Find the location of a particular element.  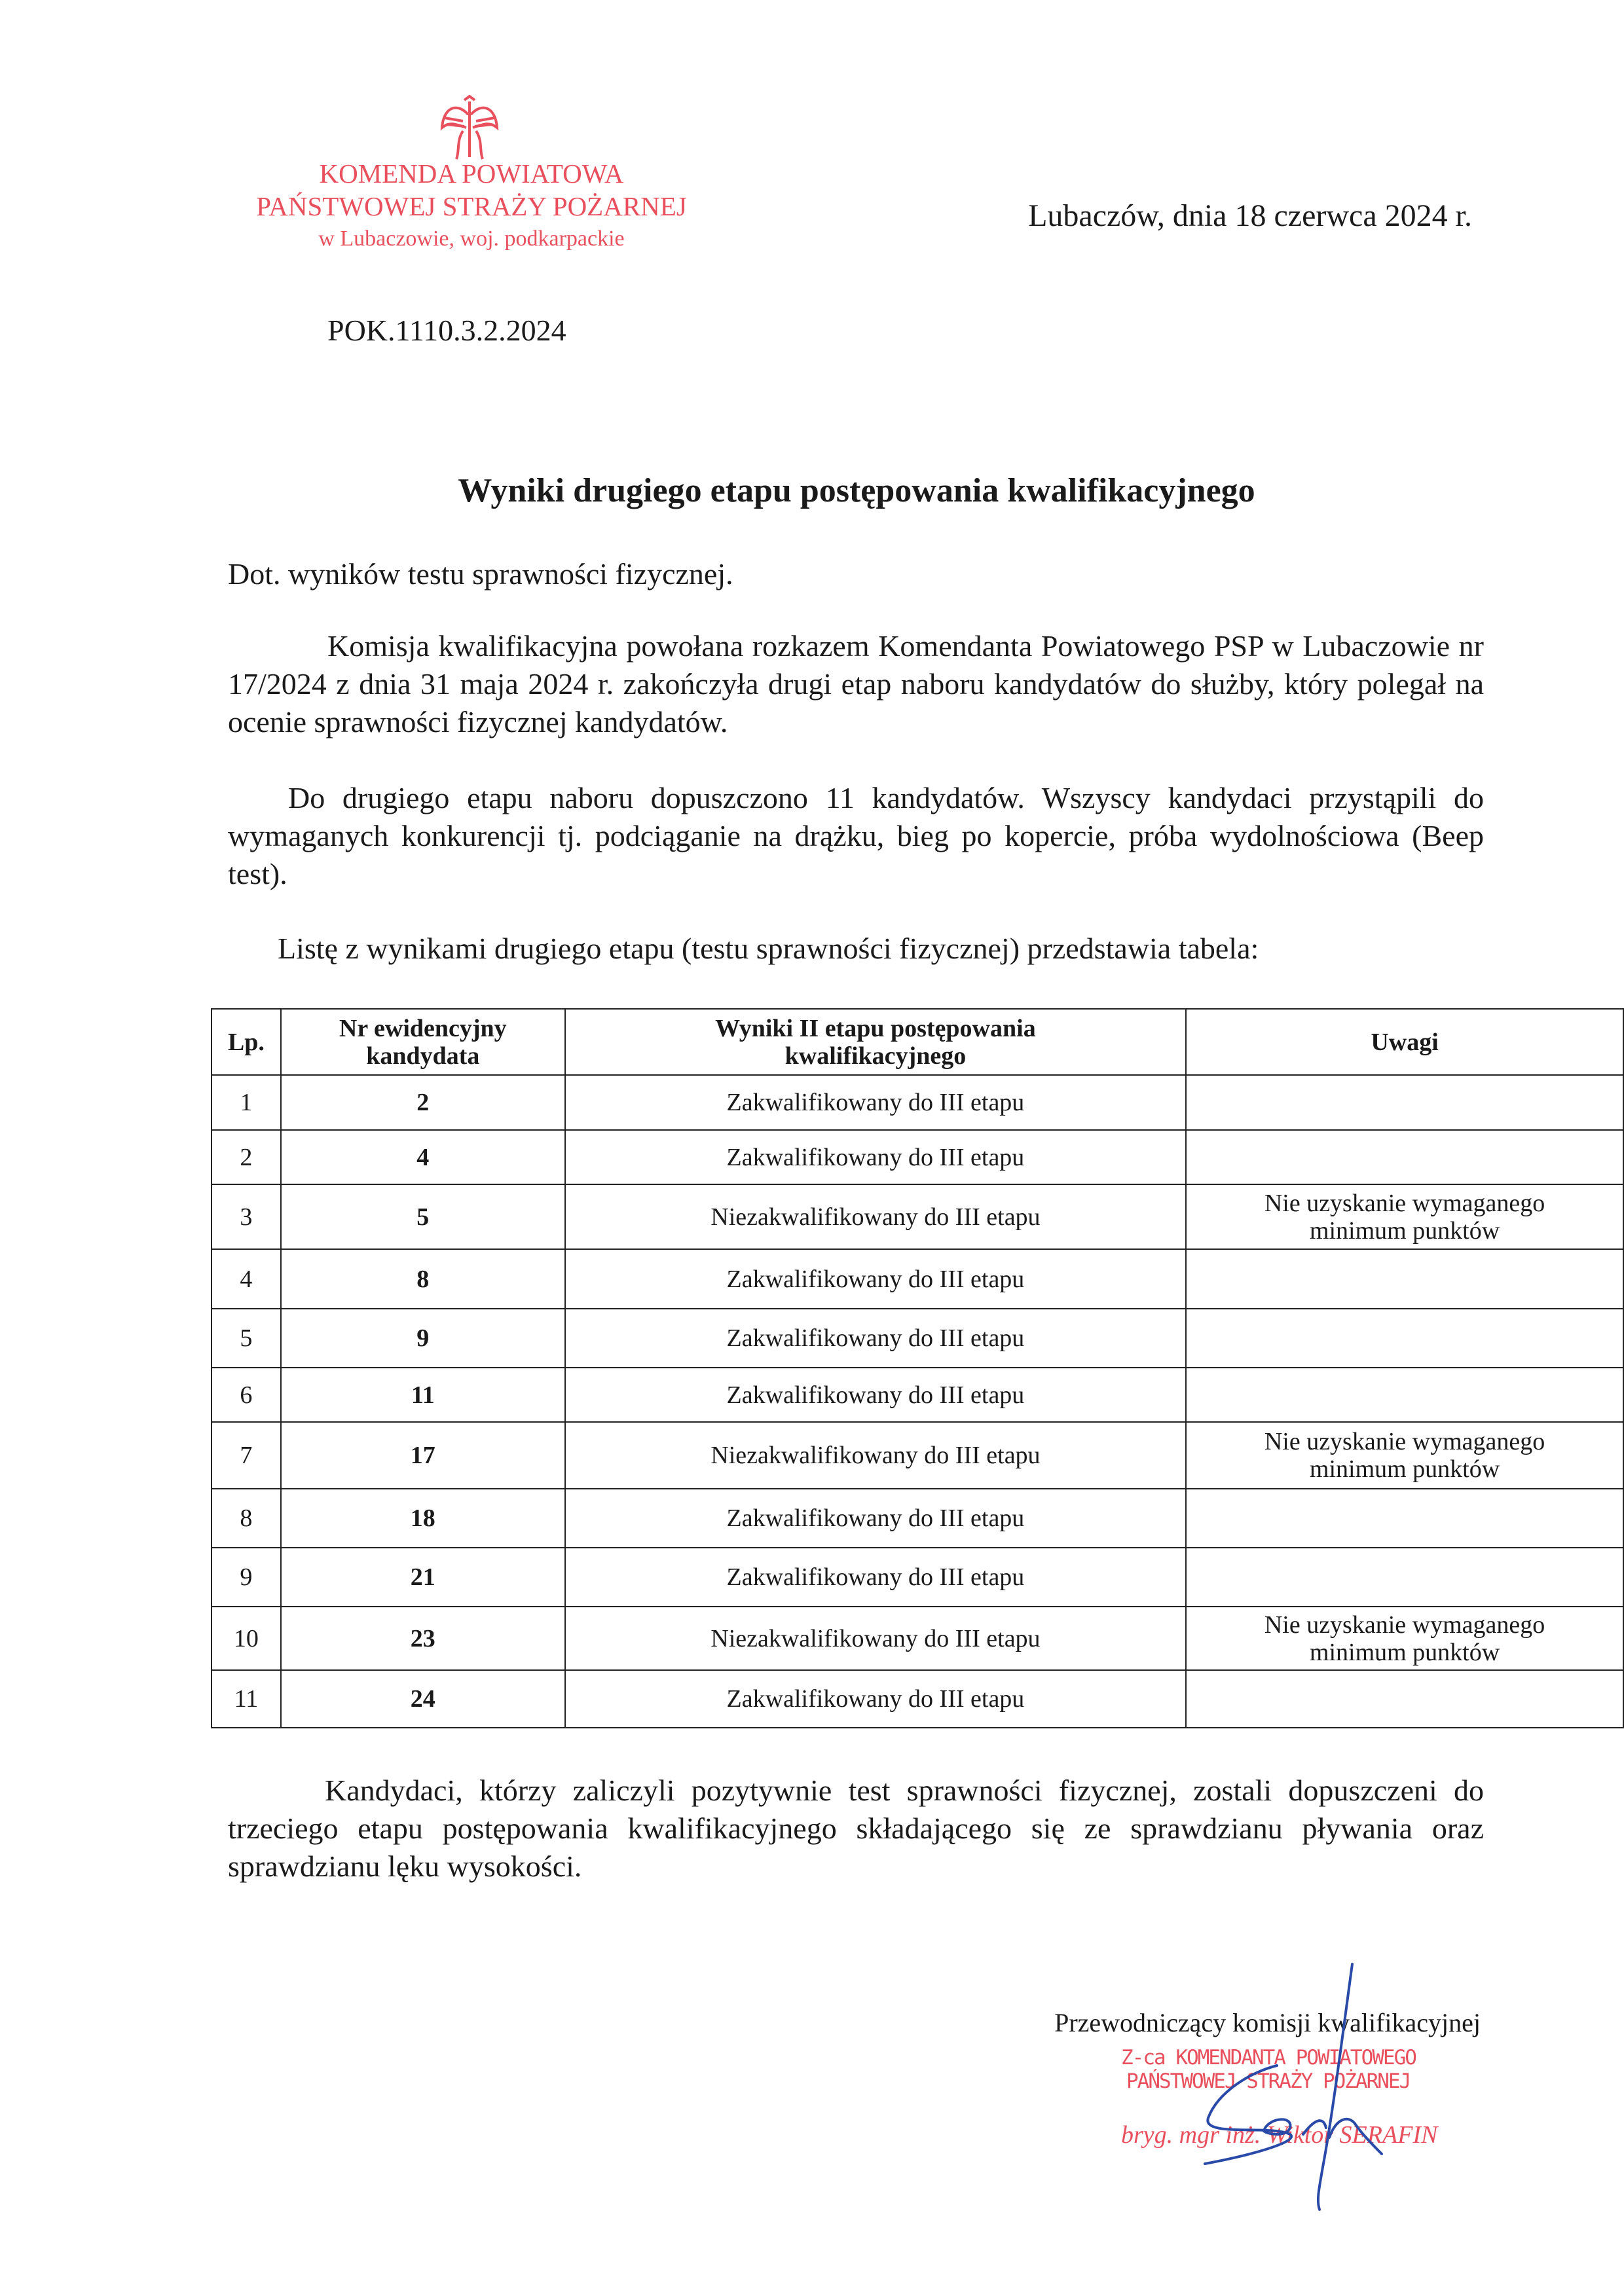

cell-lp: 5 is located at coordinates (246, 1338).